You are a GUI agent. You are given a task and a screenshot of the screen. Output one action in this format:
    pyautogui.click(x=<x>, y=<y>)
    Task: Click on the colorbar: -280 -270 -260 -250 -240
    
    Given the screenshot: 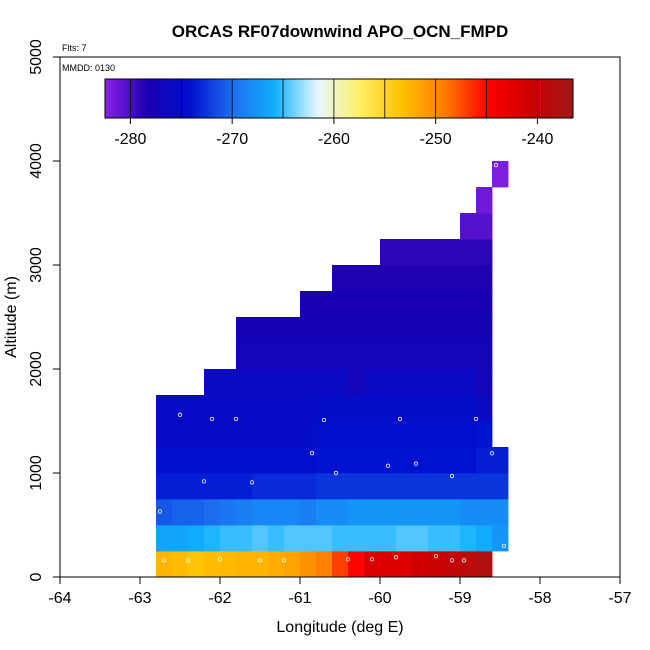 What is the action you would take?
    pyautogui.click(x=339, y=113)
    